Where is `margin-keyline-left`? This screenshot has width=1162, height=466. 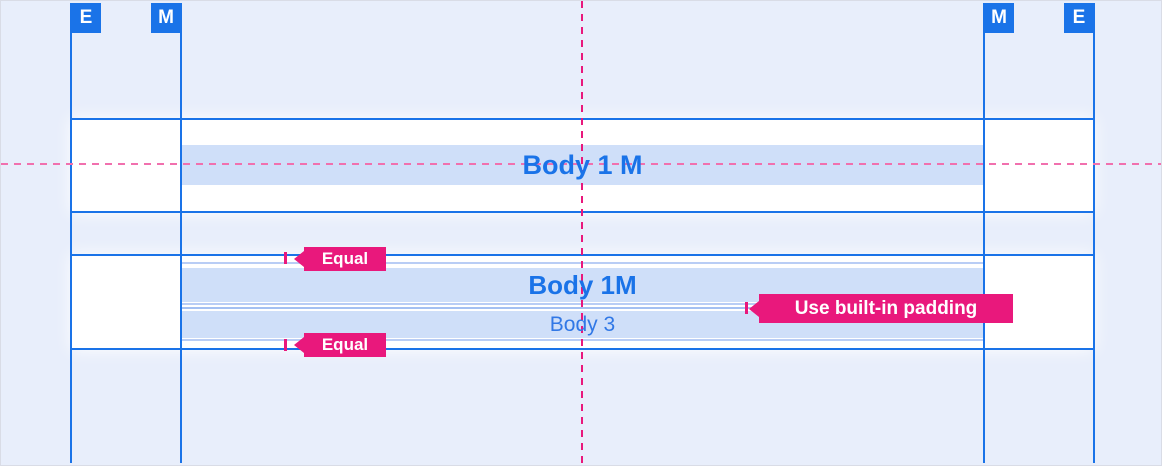
margin-keyline-left is located at coordinates (181, 233).